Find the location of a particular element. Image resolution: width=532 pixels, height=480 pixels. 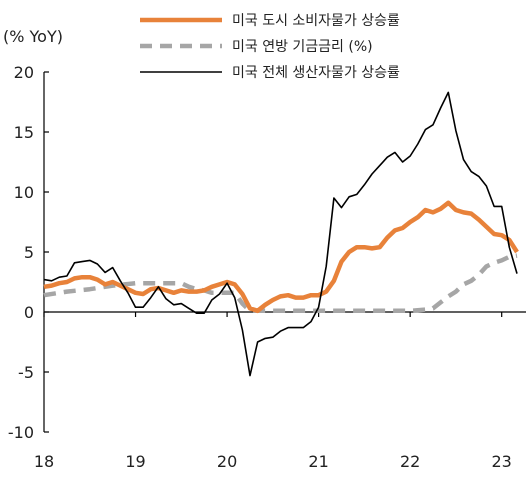

x-tick-label: 21 is located at coordinates (318, 461).